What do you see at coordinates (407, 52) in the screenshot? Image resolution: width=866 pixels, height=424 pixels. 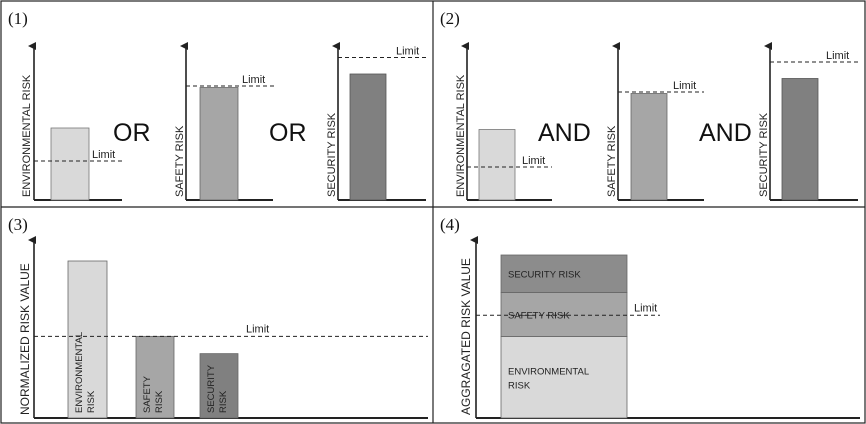 I see `panel-1-security-limit-label: Limit` at bounding box center [407, 52].